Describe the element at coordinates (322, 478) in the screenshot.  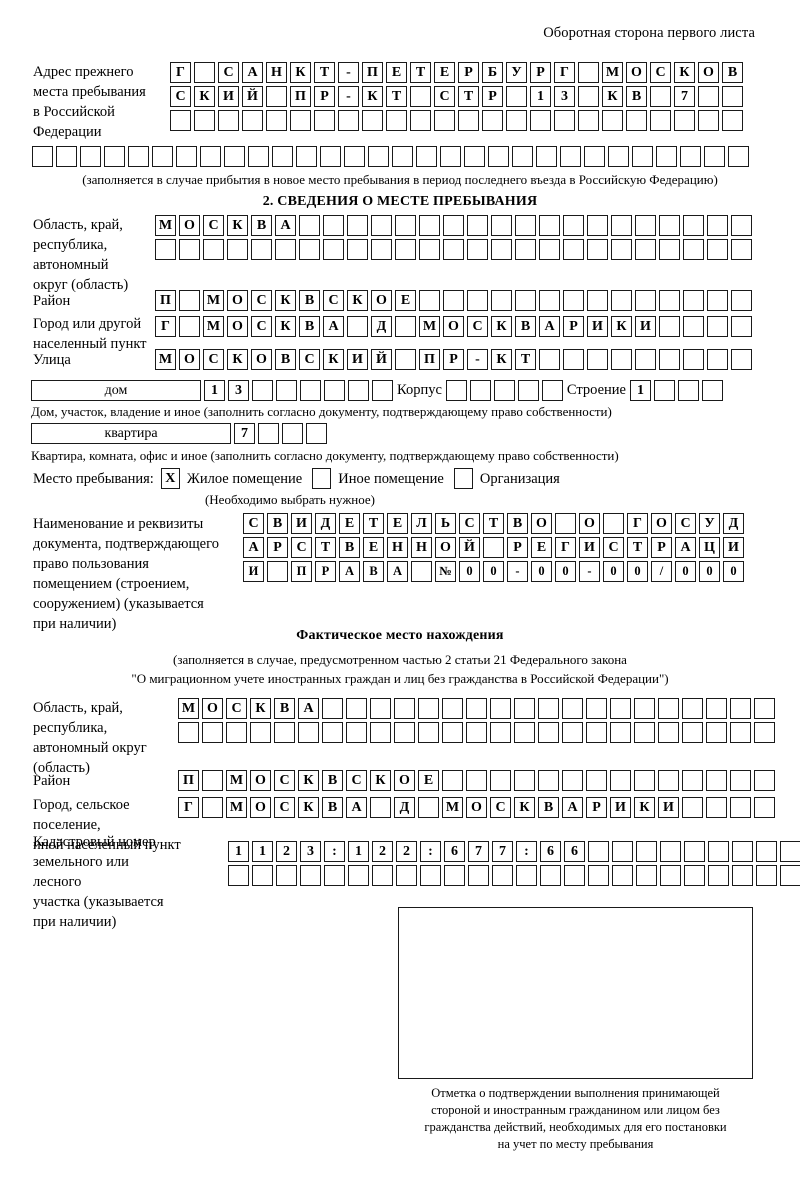
I see `checkbox-other-premises` at that location.